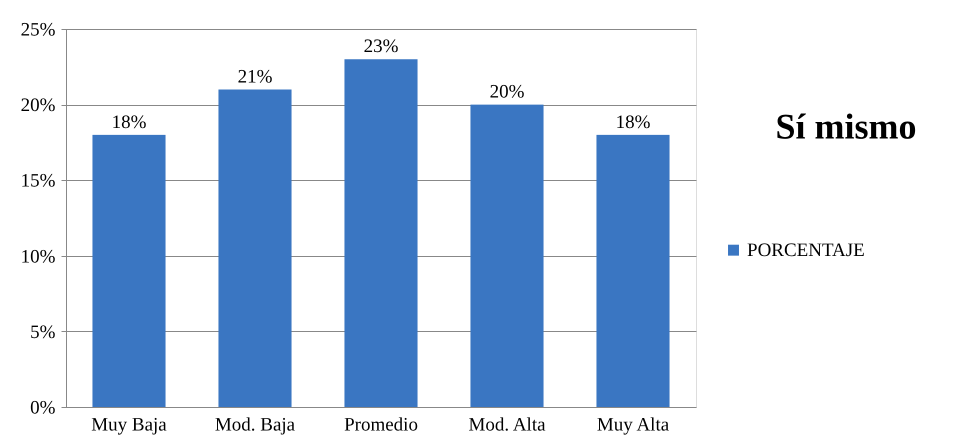  What do you see at coordinates (38, 257) in the screenshot?
I see `y-tick-label: 10%` at bounding box center [38, 257].